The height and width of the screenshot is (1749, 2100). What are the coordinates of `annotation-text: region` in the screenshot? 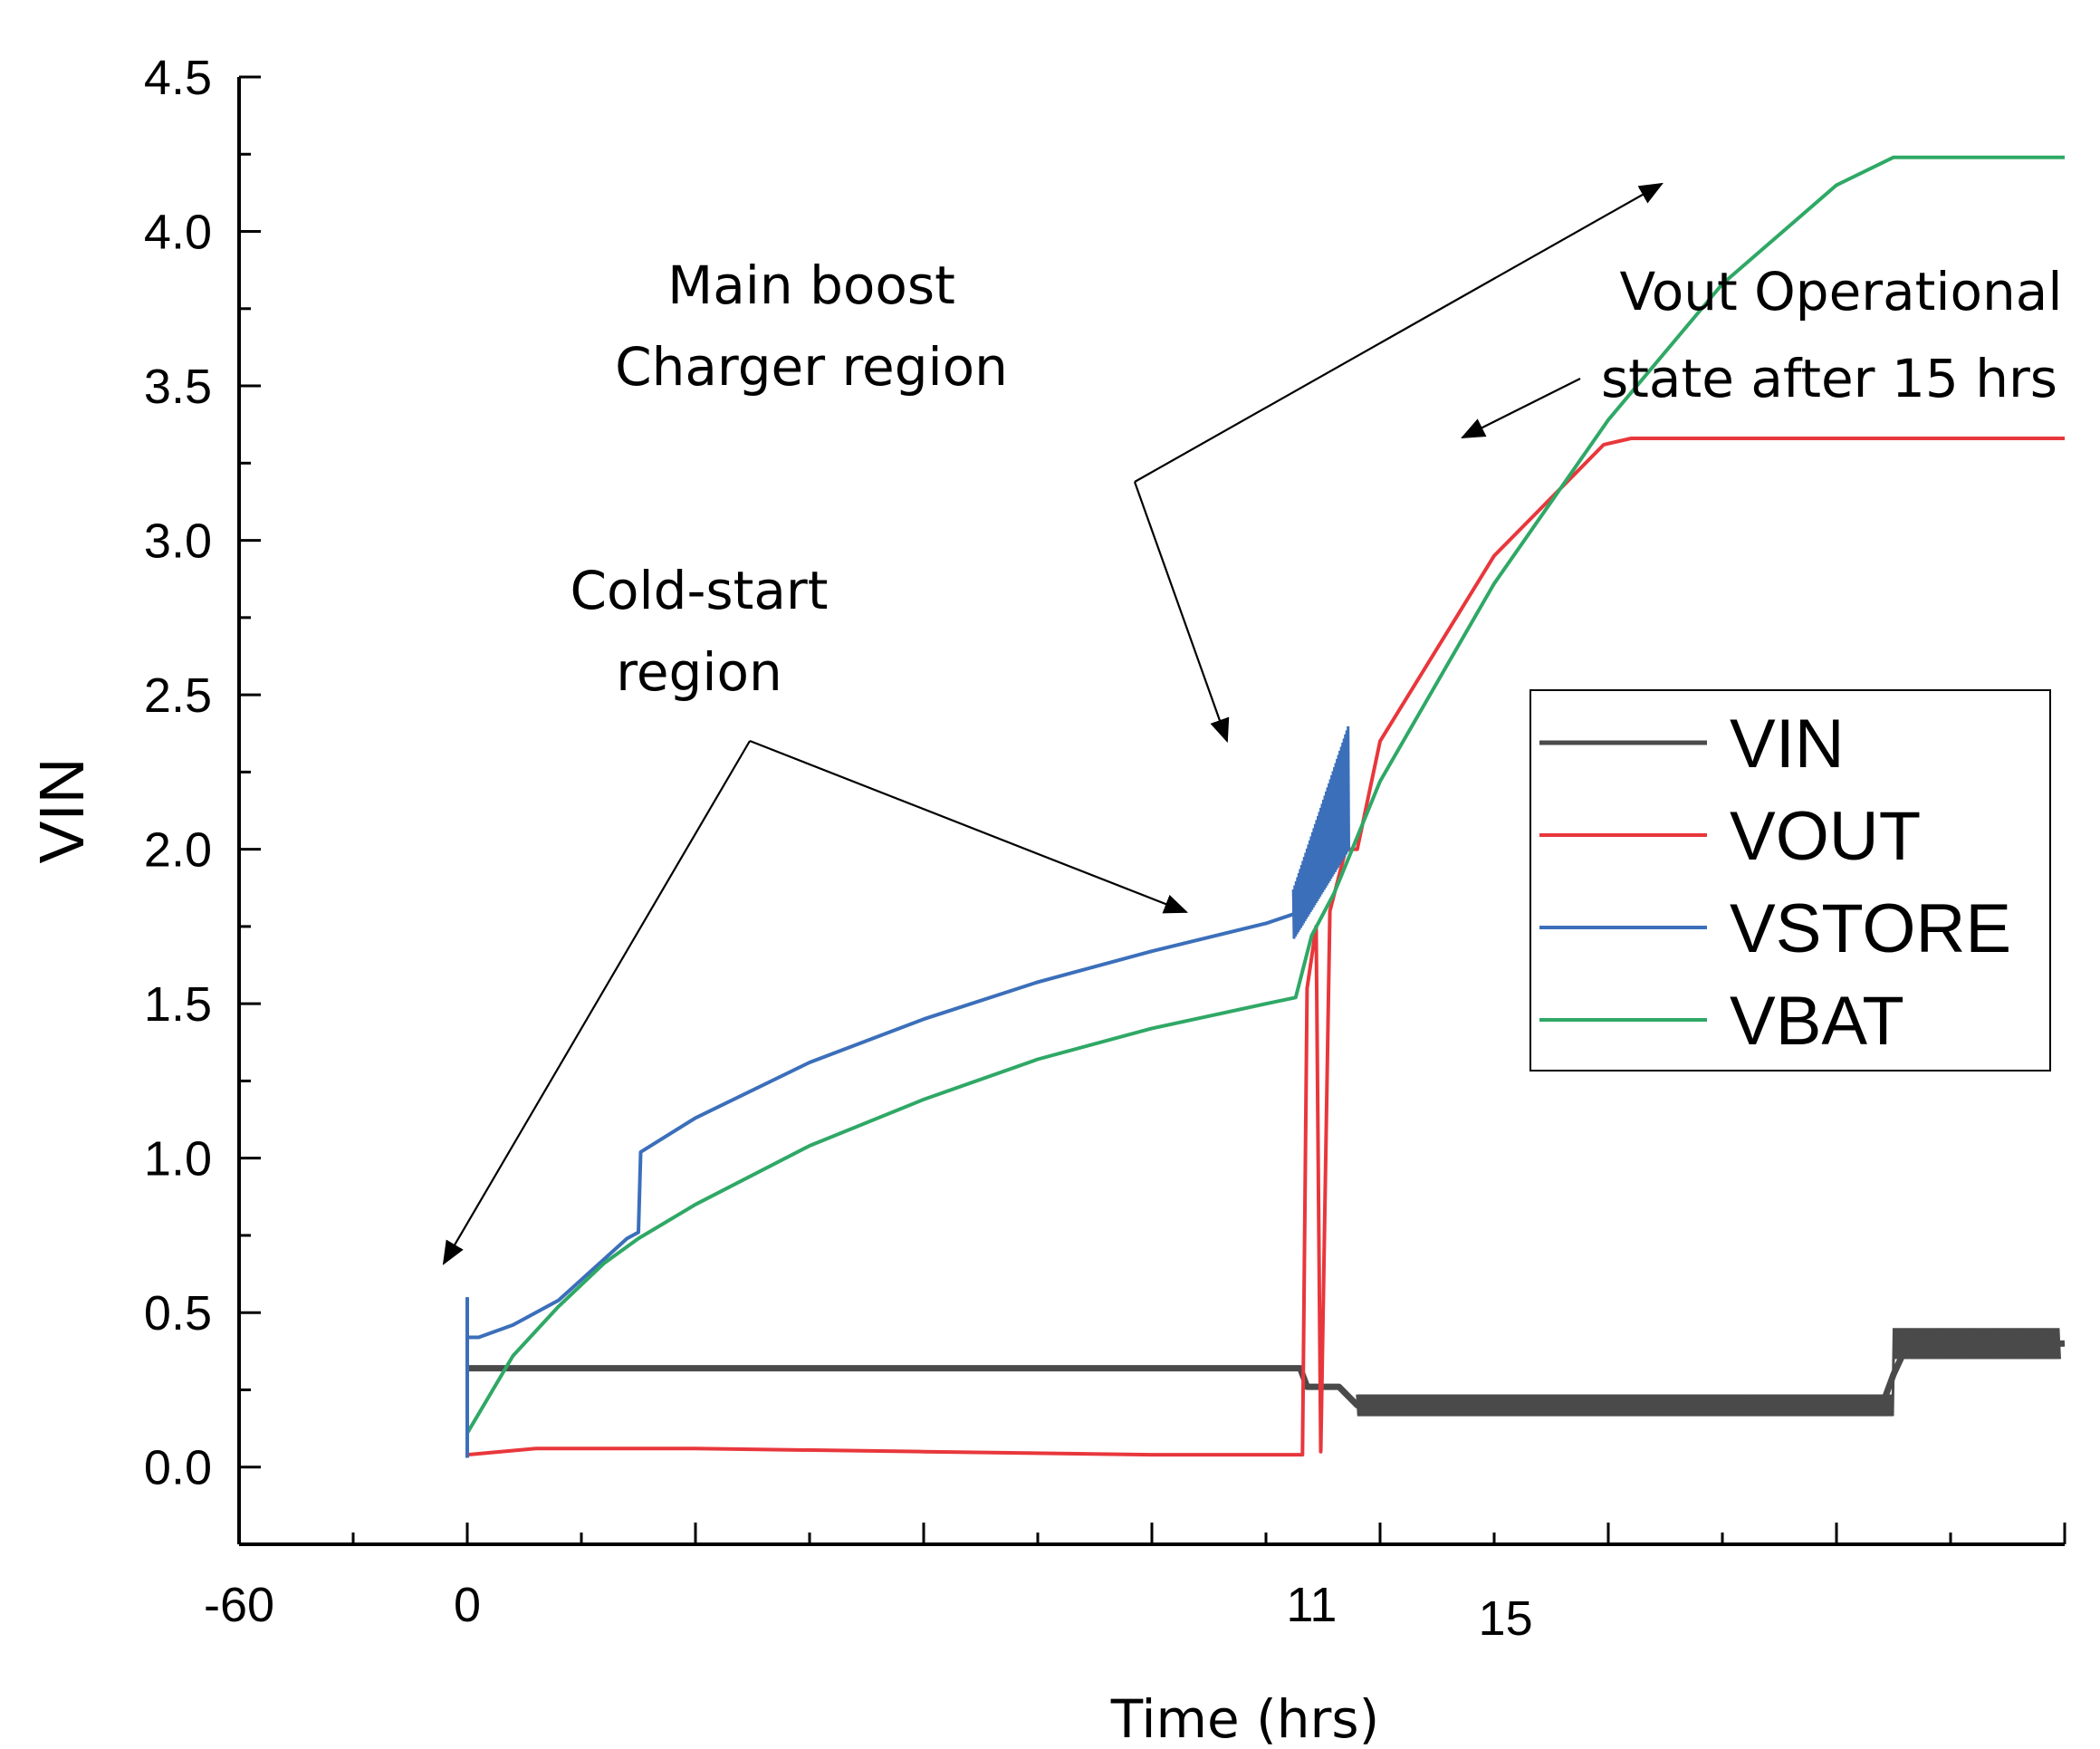 It's located at (699, 672).